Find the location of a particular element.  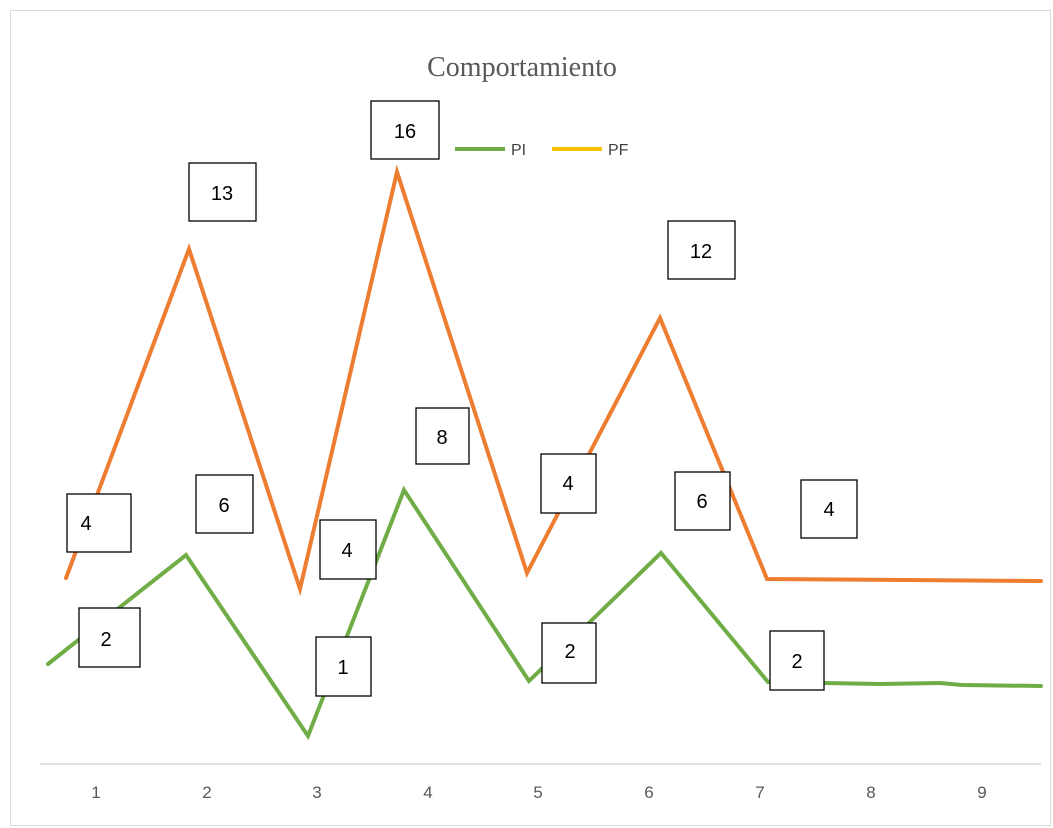

data-label-text: 16 is located at coordinates (405, 132).